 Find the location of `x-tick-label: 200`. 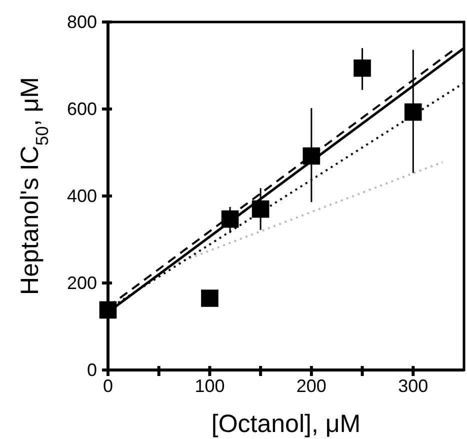

x-tick-label: 200 is located at coordinates (311, 386).